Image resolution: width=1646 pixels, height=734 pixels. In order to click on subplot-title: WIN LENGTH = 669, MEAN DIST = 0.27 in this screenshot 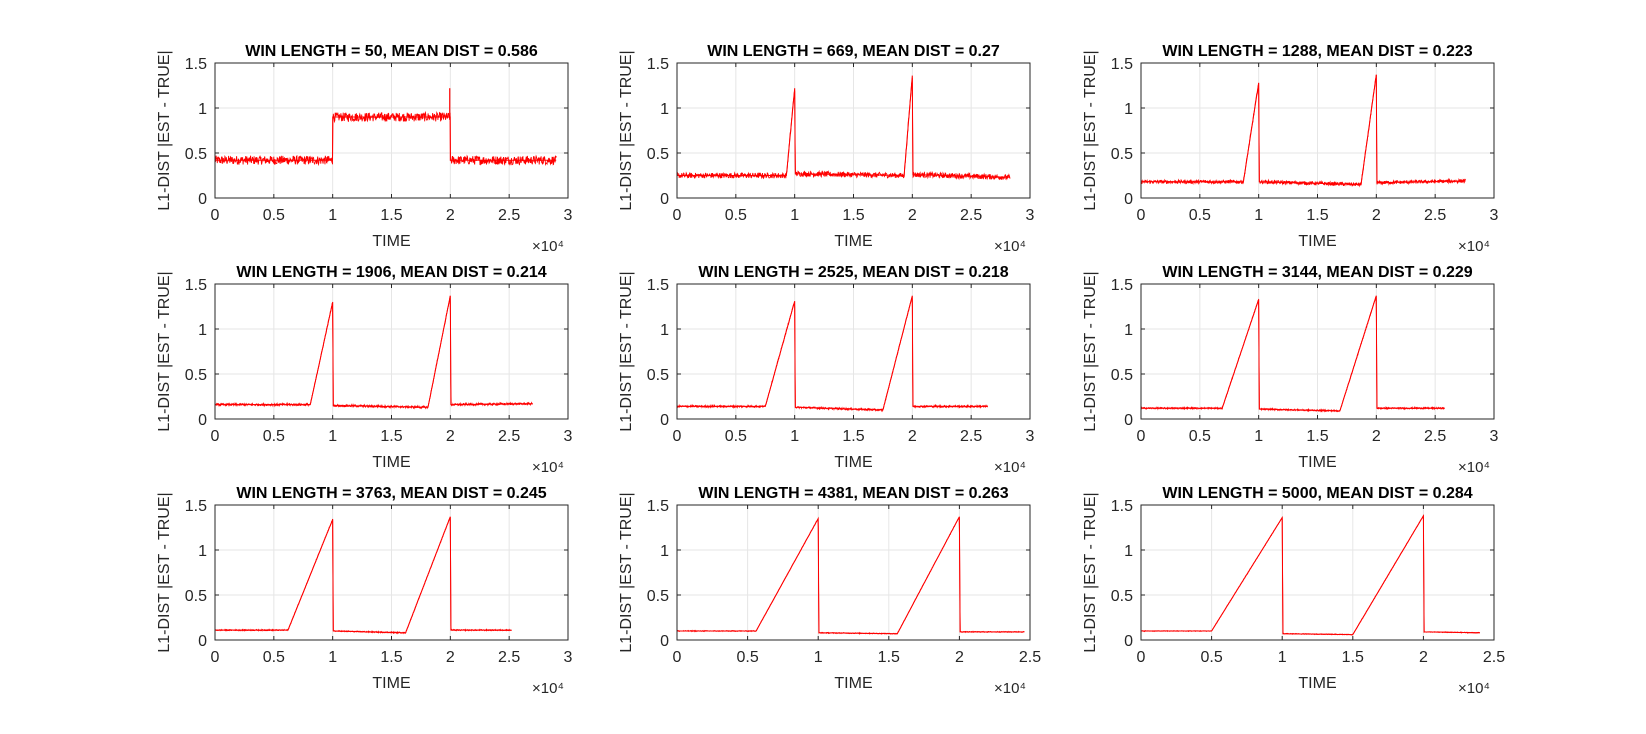, I will do `click(853, 51)`.